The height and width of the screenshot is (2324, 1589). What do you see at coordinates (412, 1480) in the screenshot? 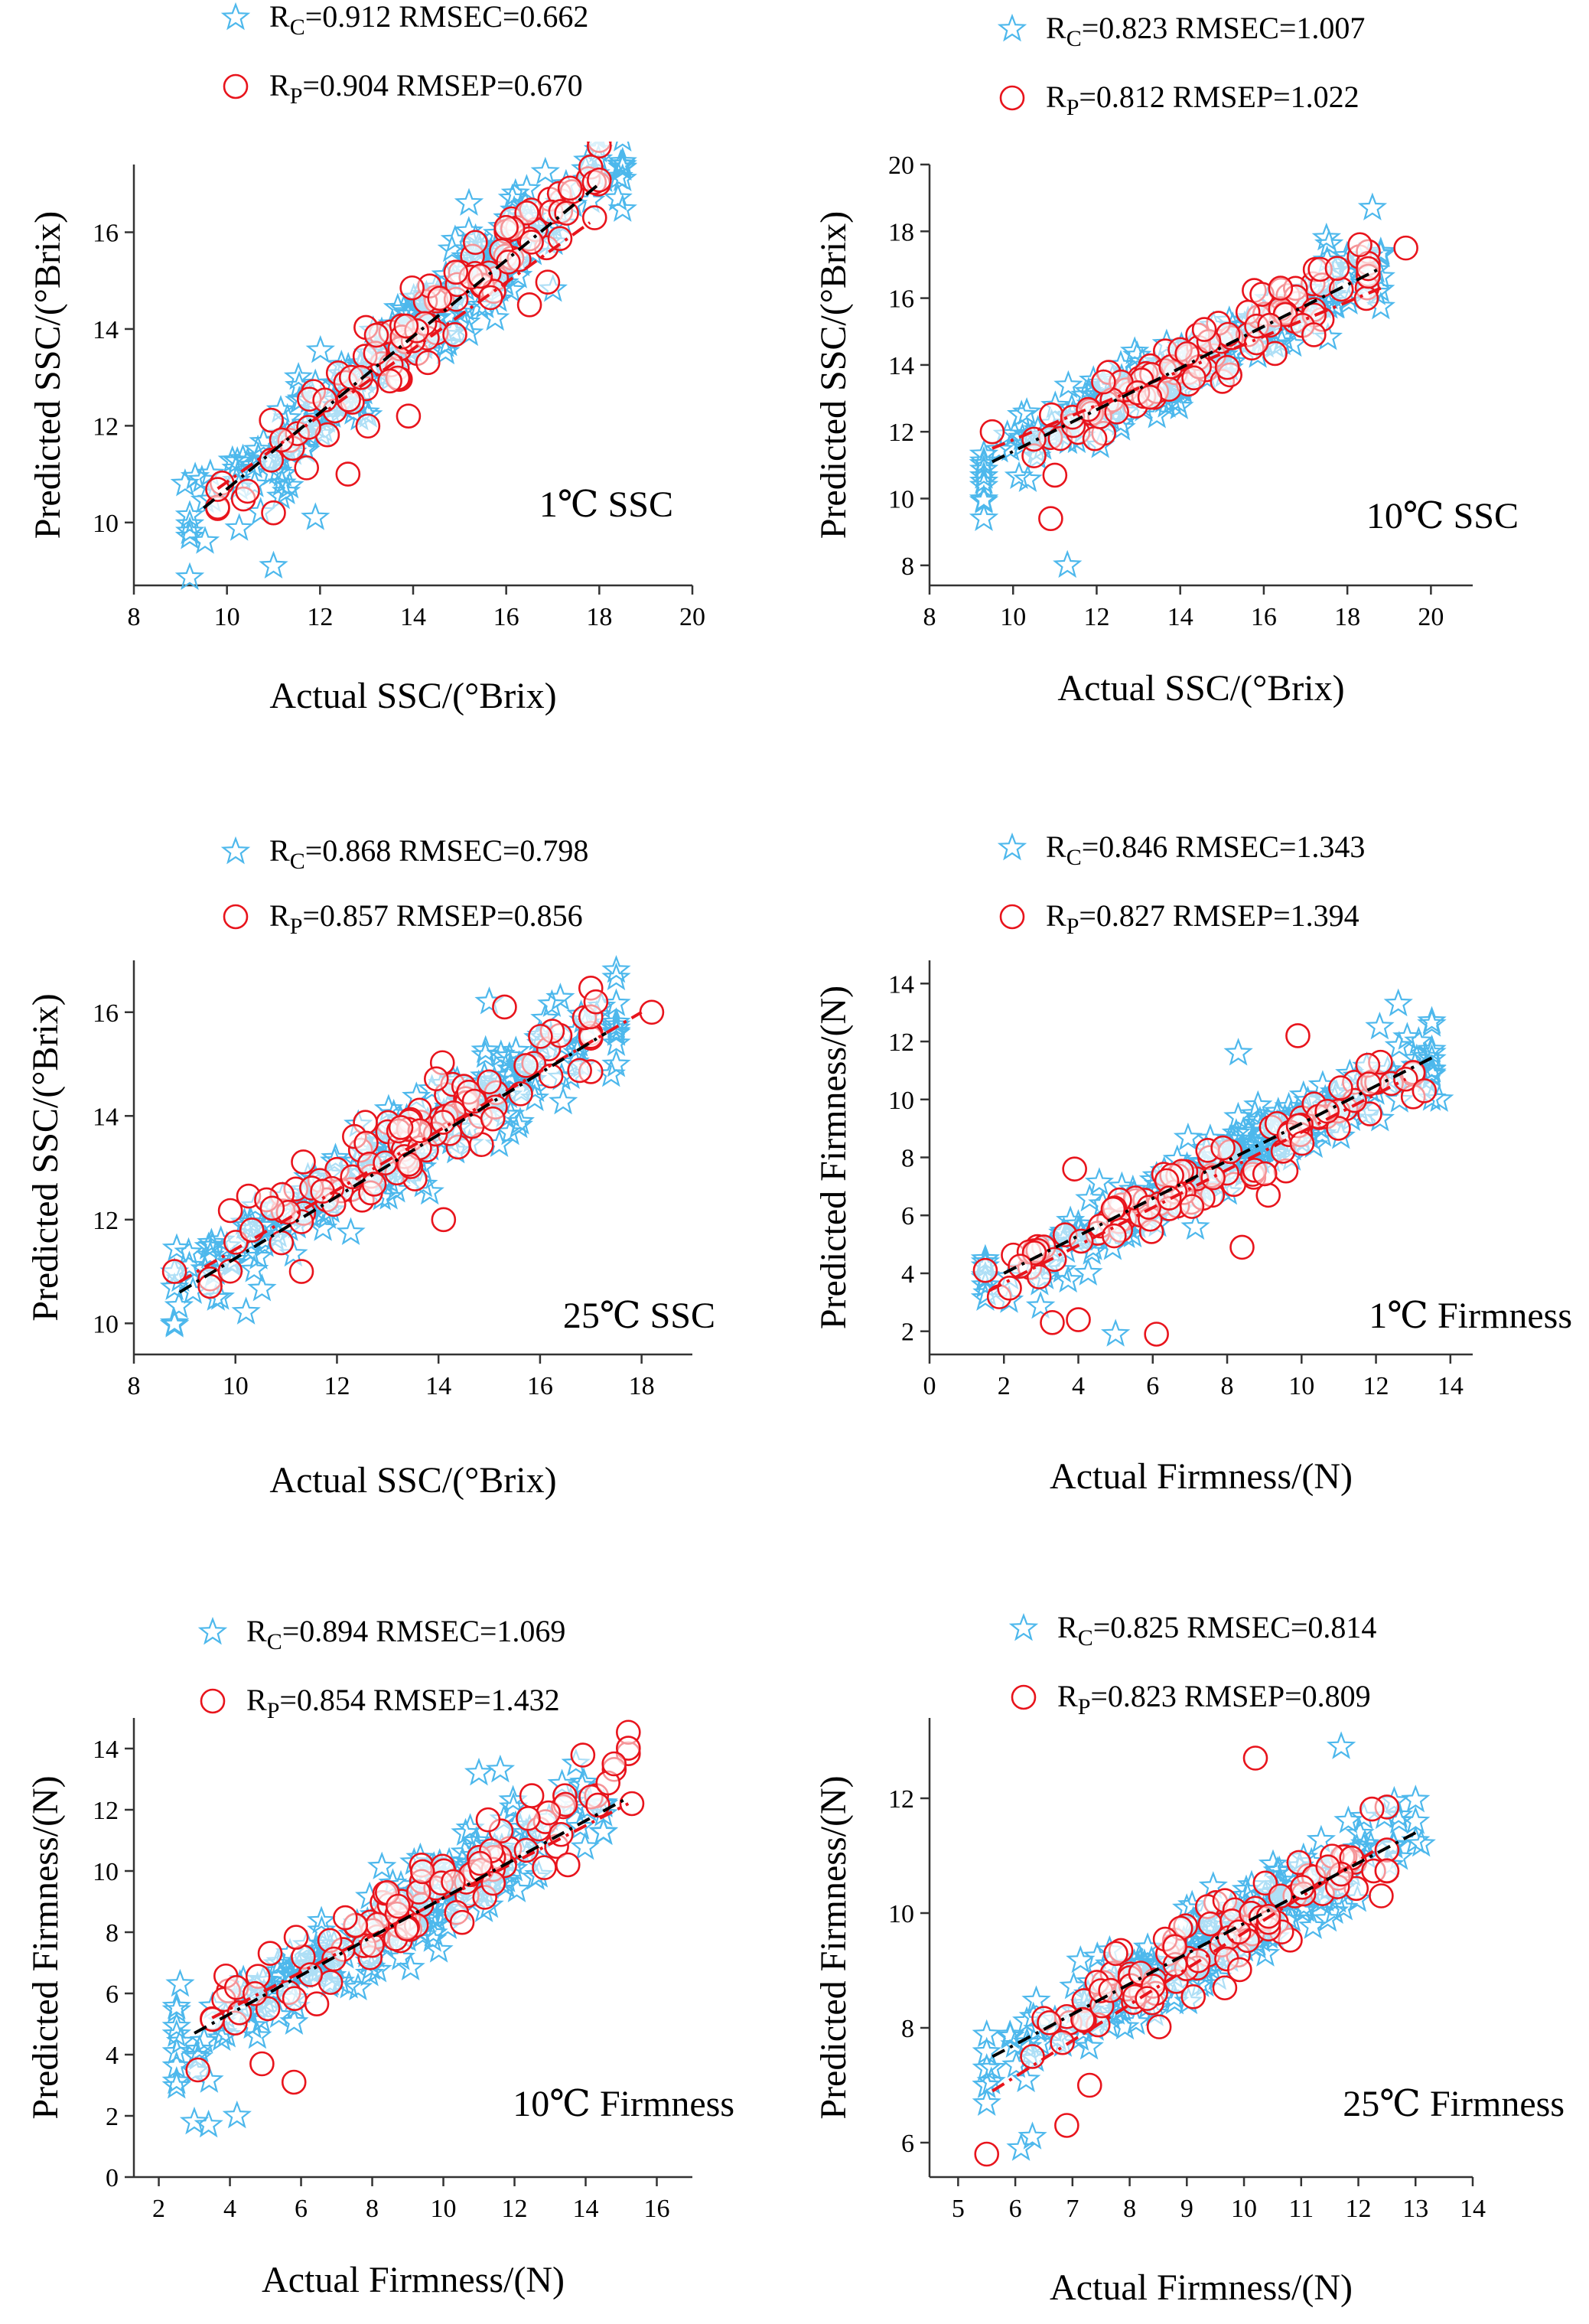
I see `x-axis-label: Actual SSC/(°Brix)` at bounding box center [412, 1480].